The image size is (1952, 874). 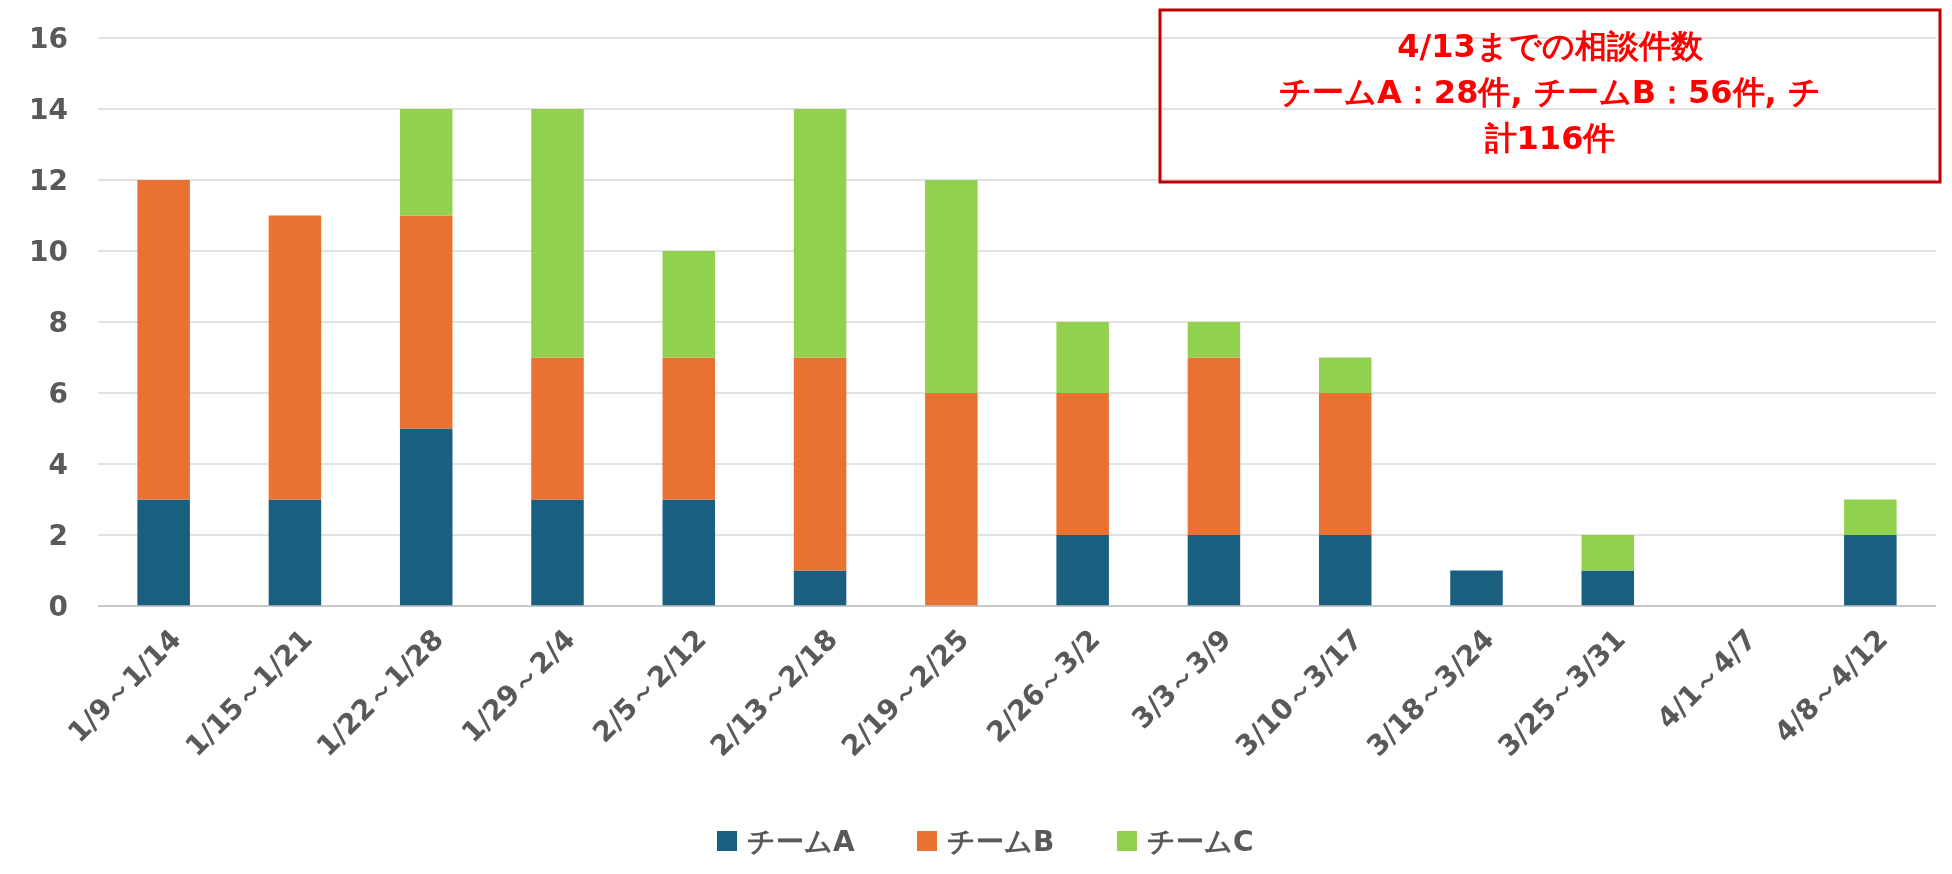 What do you see at coordinates (48, 180) in the screenshot?
I see `y-tick-label: 12` at bounding box center [48, 180].